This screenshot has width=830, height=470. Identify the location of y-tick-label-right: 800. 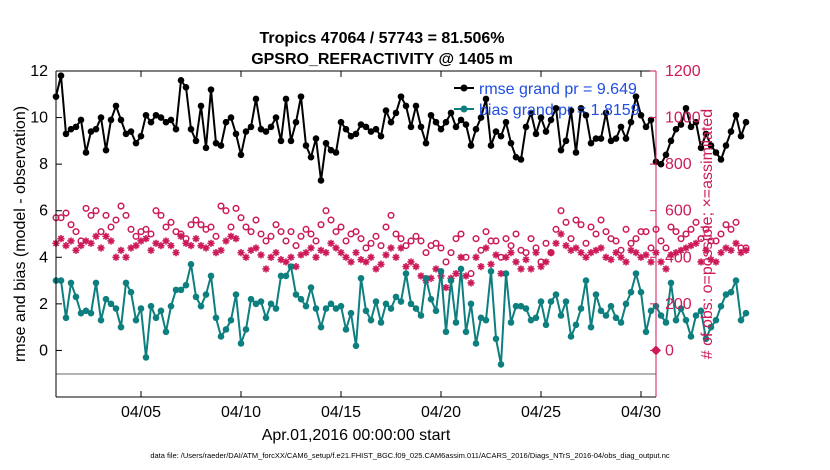
(678, 164).